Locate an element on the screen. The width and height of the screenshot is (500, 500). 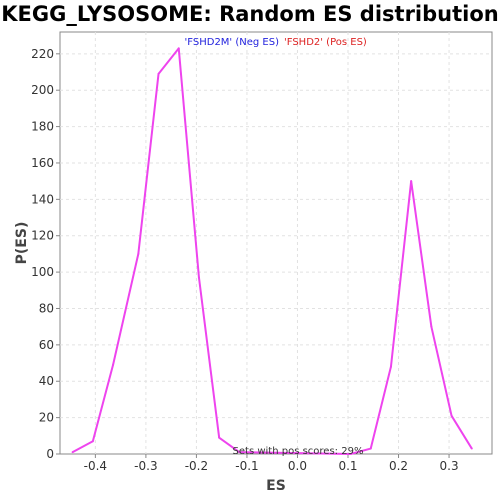
pos-scores-annotation: Sets with pos scores: 29% is located at coordinates (298, 451).